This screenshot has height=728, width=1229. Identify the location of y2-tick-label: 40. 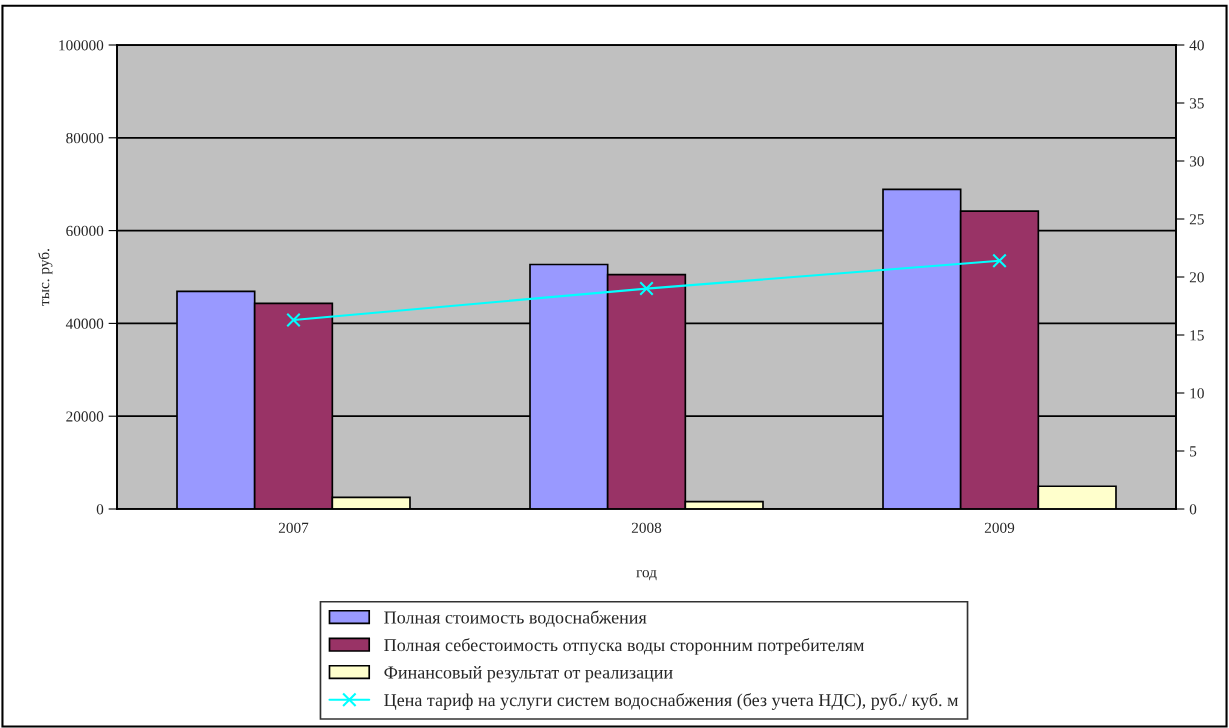
(1196, 45).